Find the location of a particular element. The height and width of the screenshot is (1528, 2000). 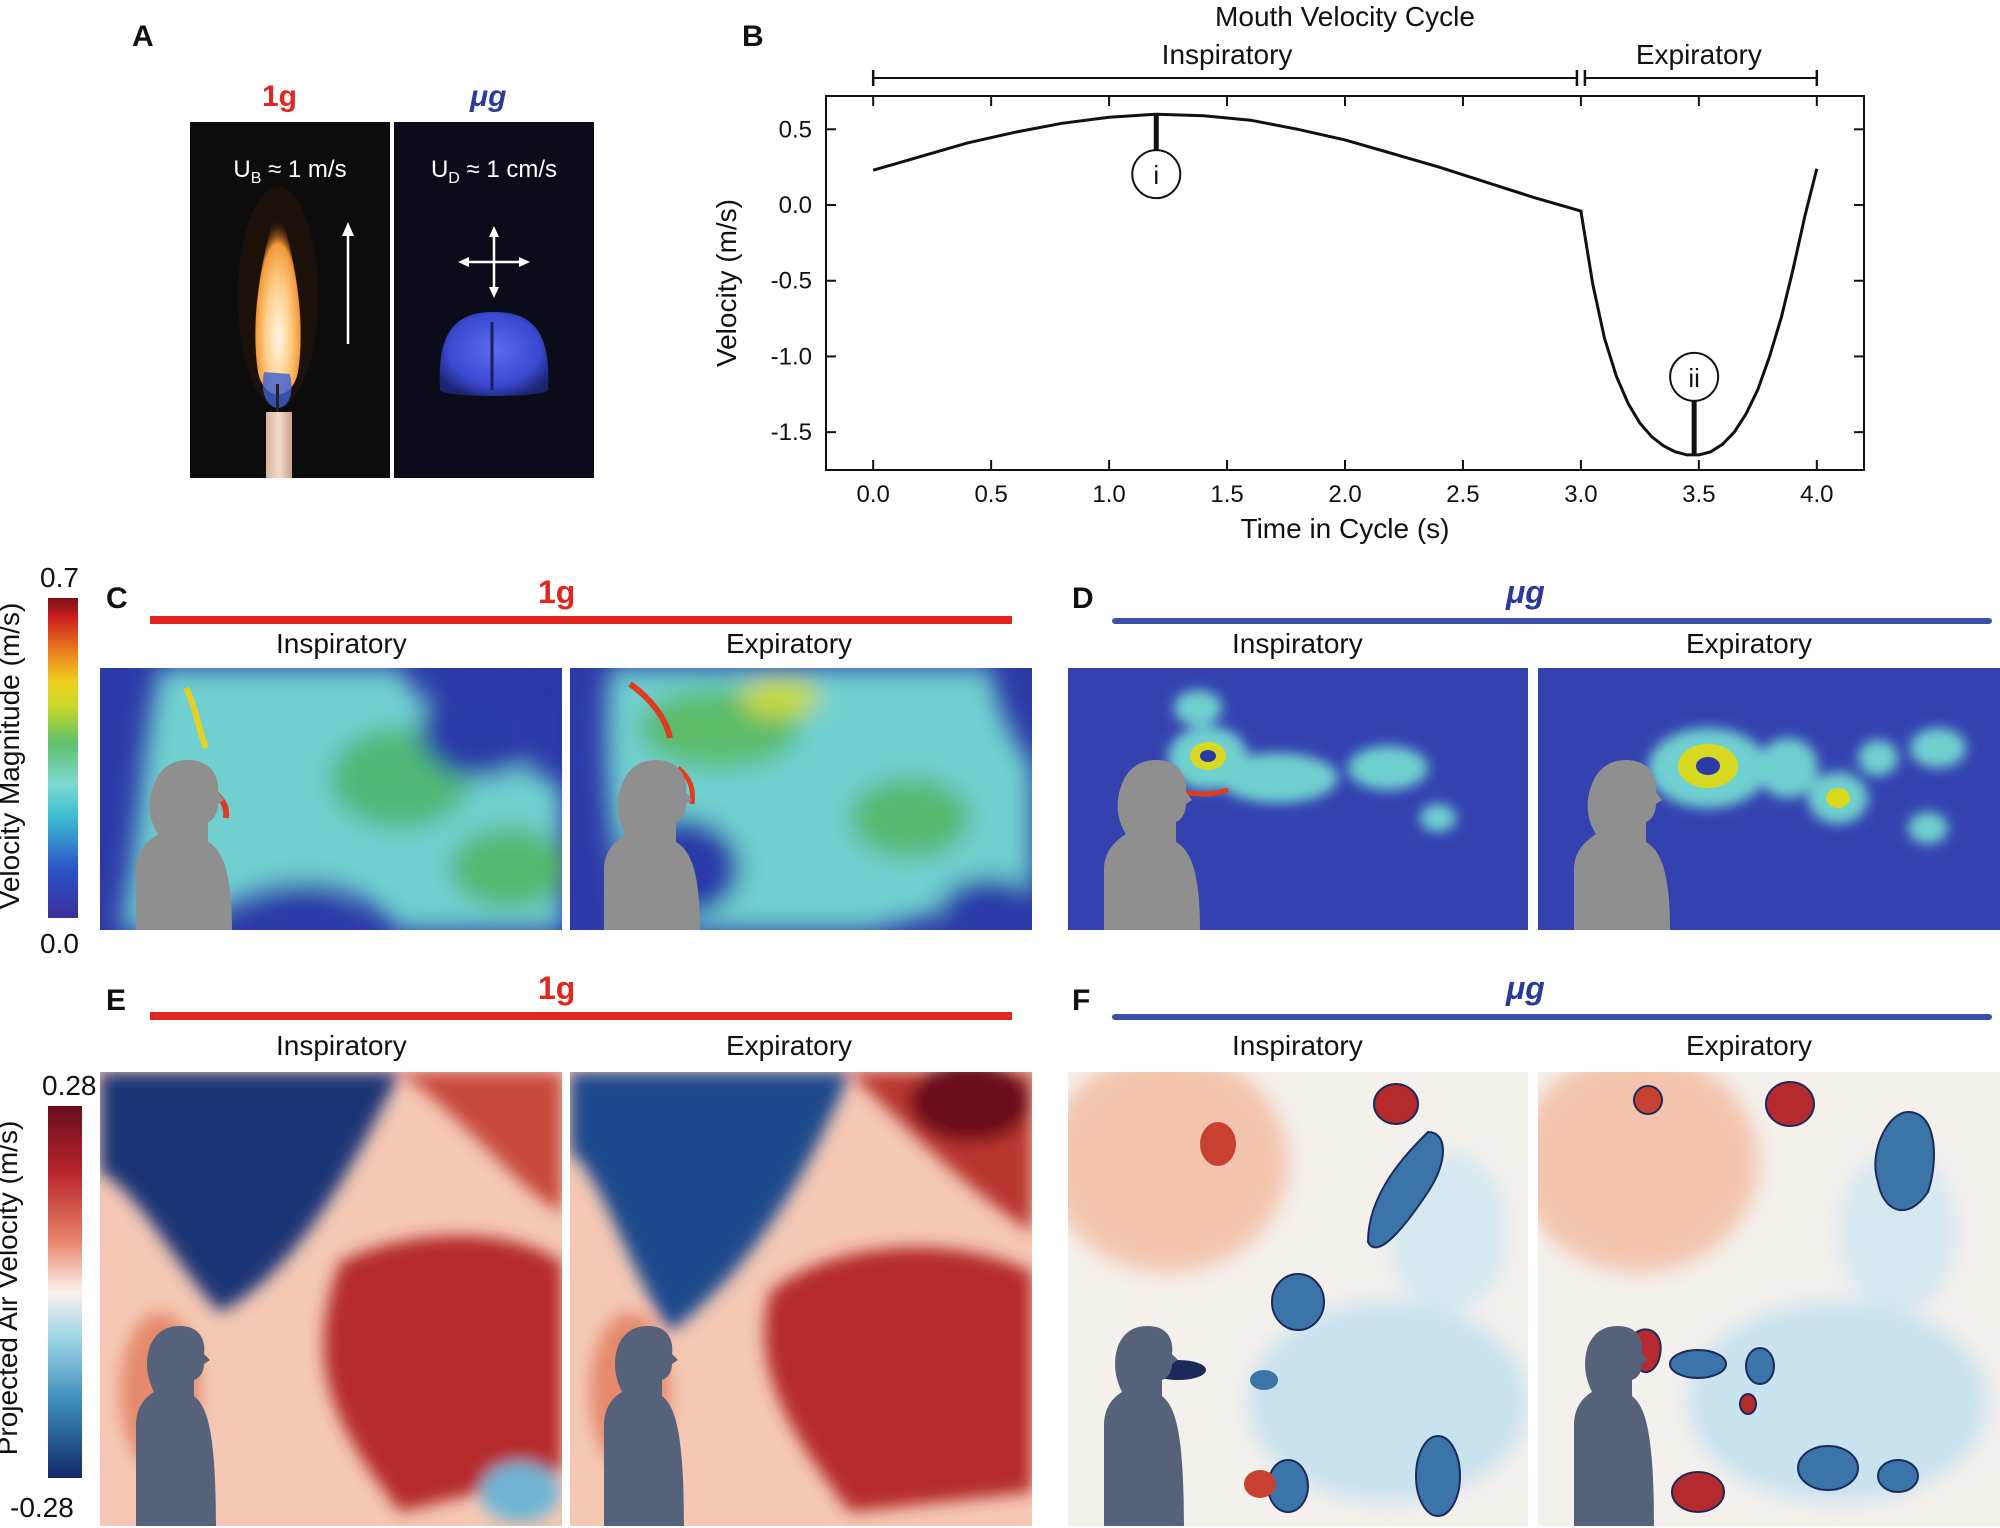

candle-flame-ug-image: UD ≈ 1 cm/s is located at coordinates (494, 300).